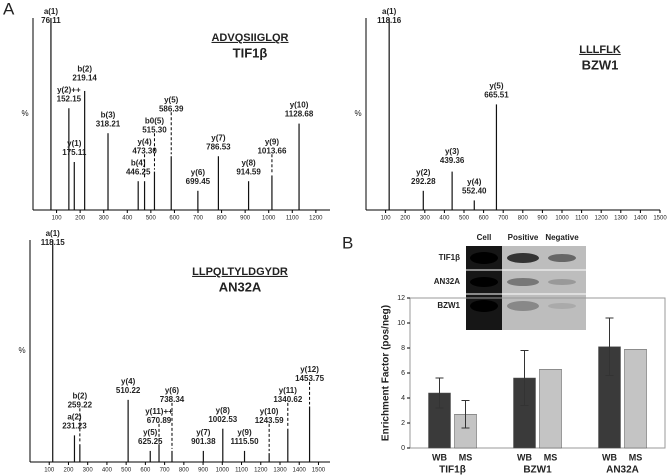 This screenshot has width=672, height=476. I want to click on peak-mz: 1340.62, so click(287, 399).